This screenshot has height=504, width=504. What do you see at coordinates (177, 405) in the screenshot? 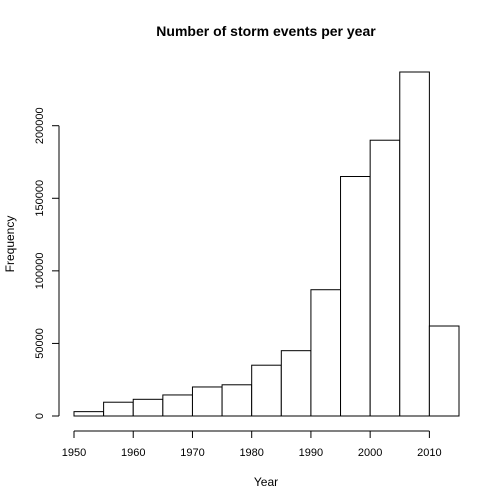
I see `histogram-bar-1965` at bounding box center [177, 405].